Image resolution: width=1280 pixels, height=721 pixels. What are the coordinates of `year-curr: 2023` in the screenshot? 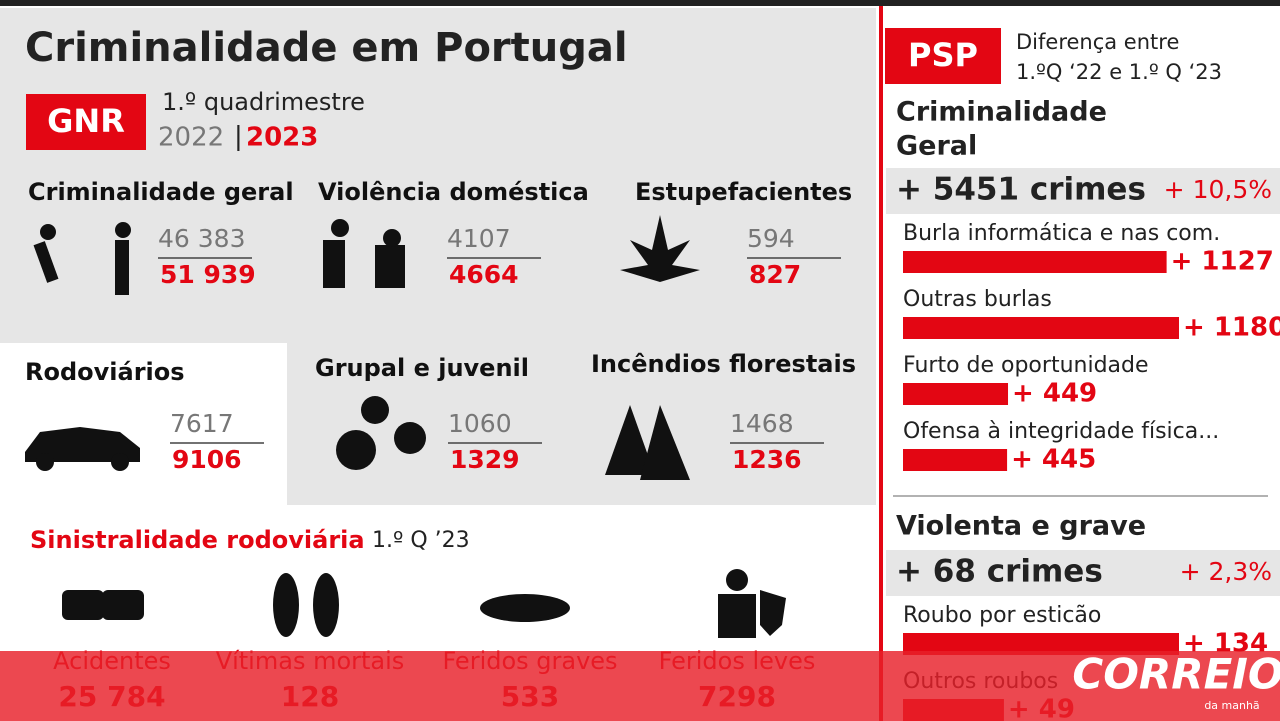 It's located at (282, 138).